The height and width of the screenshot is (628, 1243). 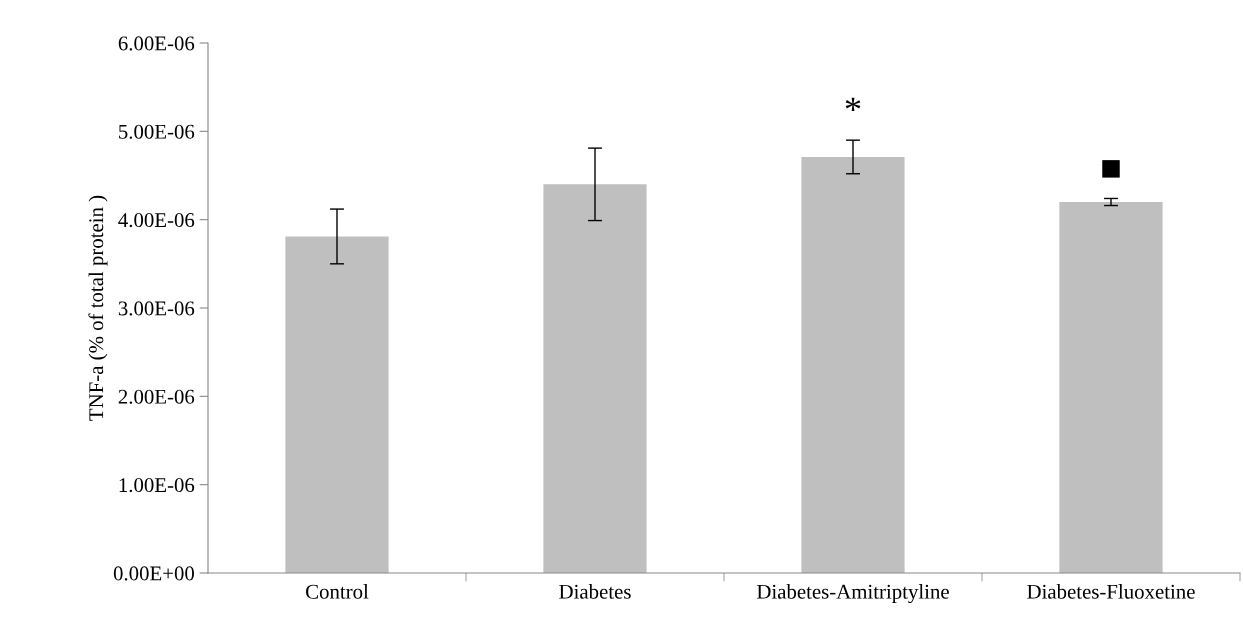 I want to click on x-tick-label: Diabetes, so click(x=595, y=591).